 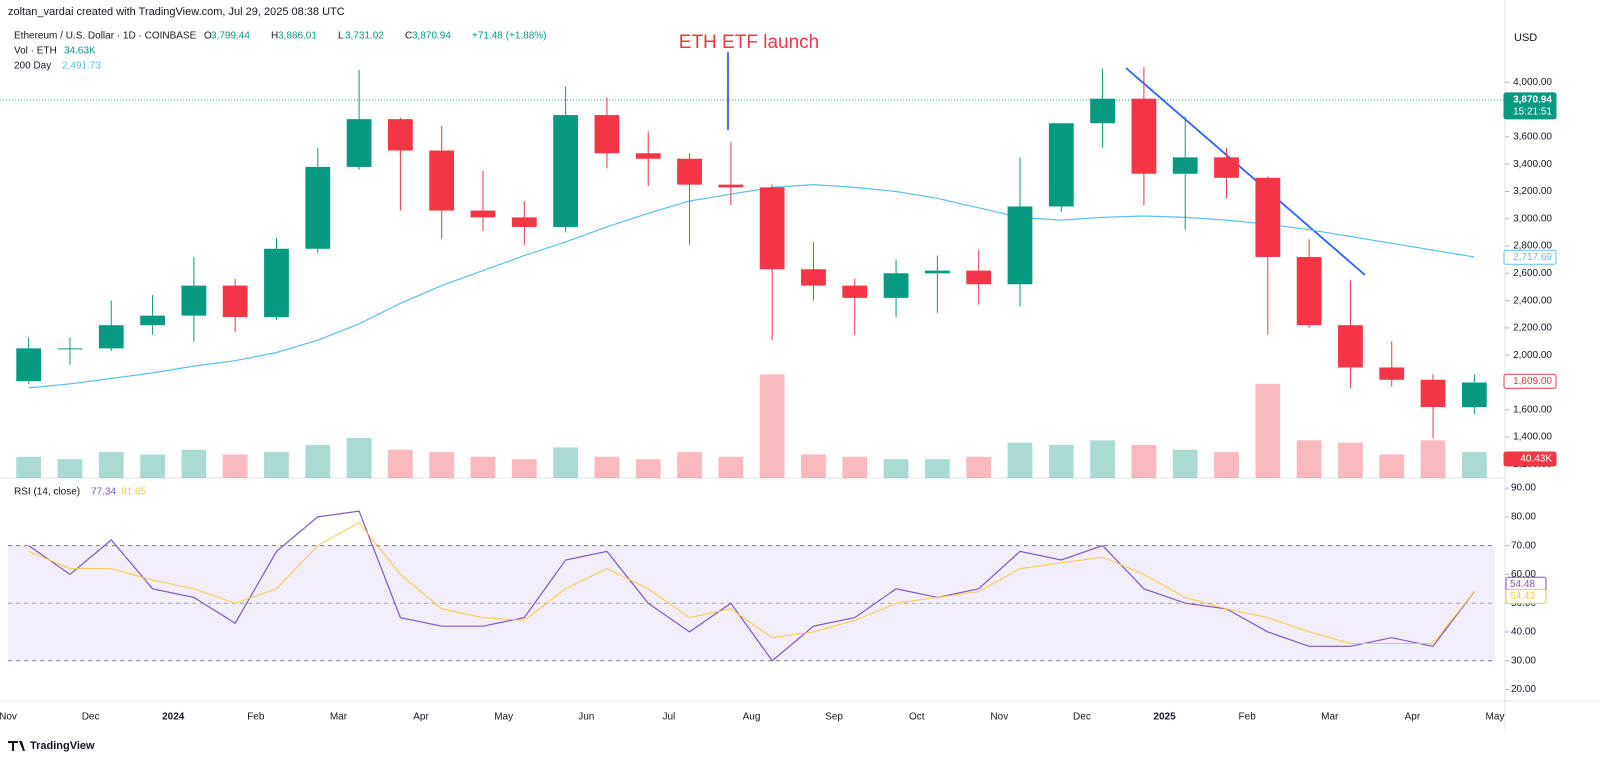 I want to click on y-tick-label: 60.00, so click(x=1523, y=574).